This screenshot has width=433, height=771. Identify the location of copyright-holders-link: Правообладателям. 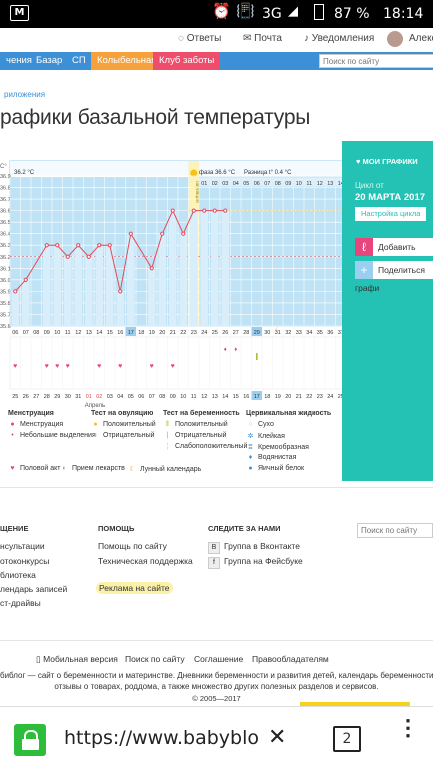
(290, 659).